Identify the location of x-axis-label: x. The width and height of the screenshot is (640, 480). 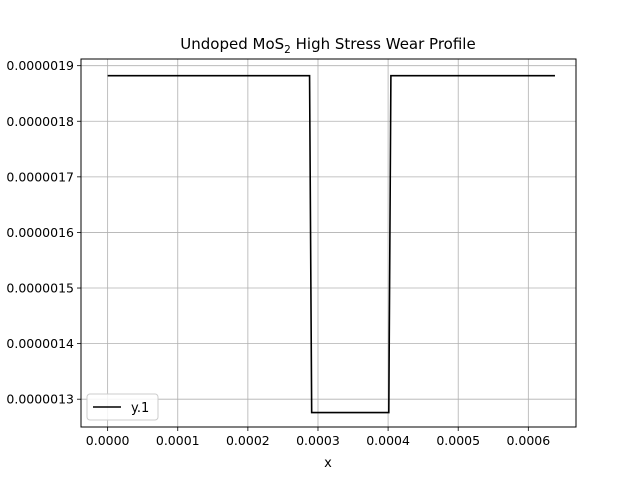
(328, 463).